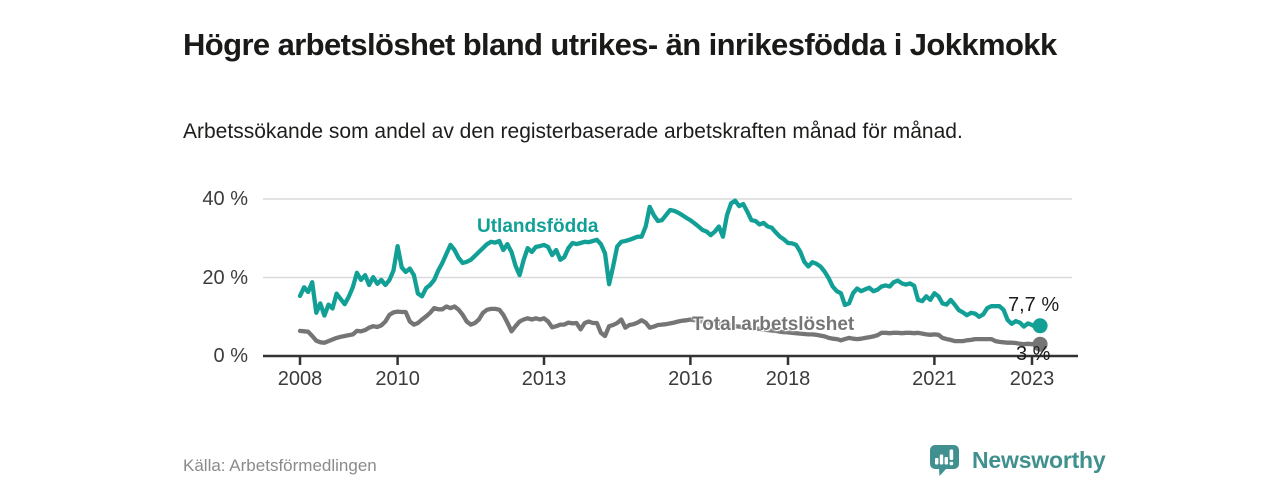  Describe the element at coordinates (280, 465) in the screenshot. I see `source-note: Källa: Arbetsförmedlingen` at that location.